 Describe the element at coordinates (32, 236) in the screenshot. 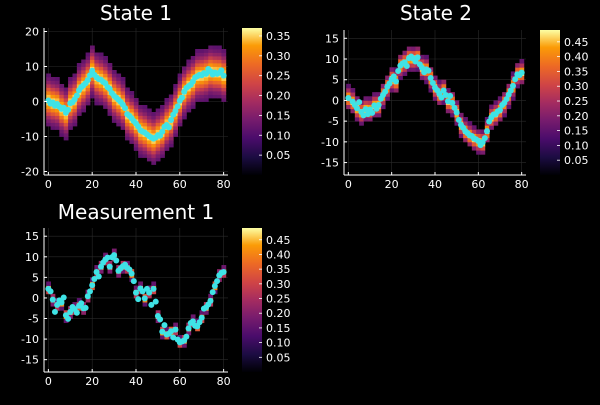

I see `y-tick-label: 15` at that location.